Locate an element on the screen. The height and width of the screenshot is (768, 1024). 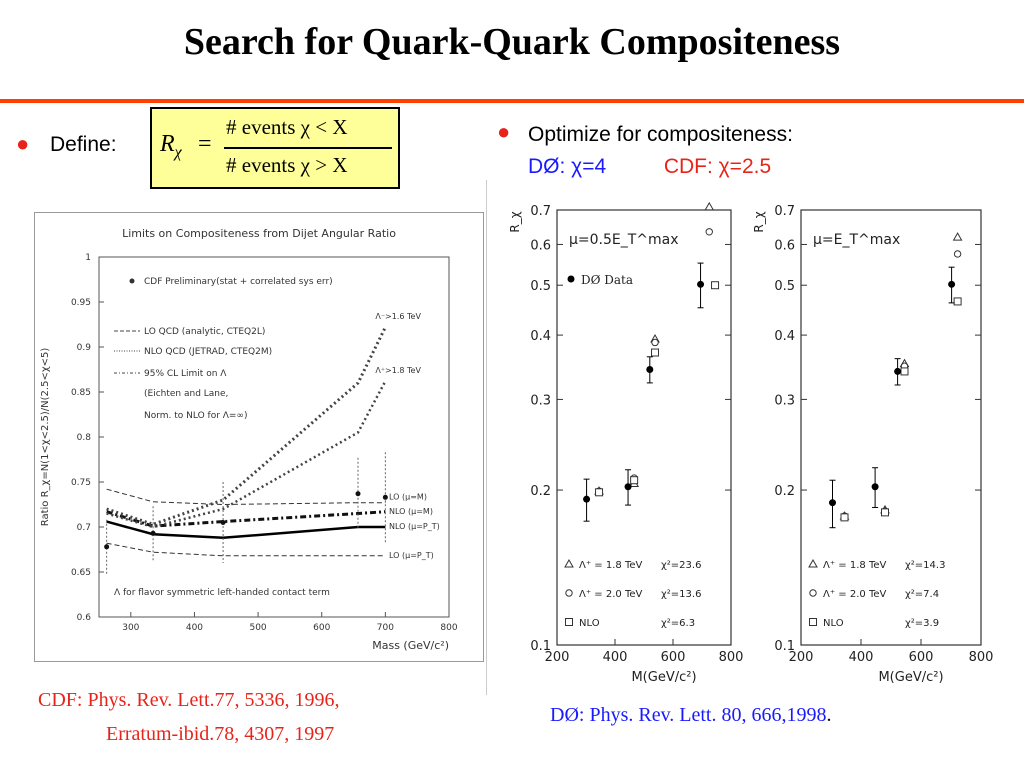
y-tick-label: 0.3 is located at coordinates (540, 400).